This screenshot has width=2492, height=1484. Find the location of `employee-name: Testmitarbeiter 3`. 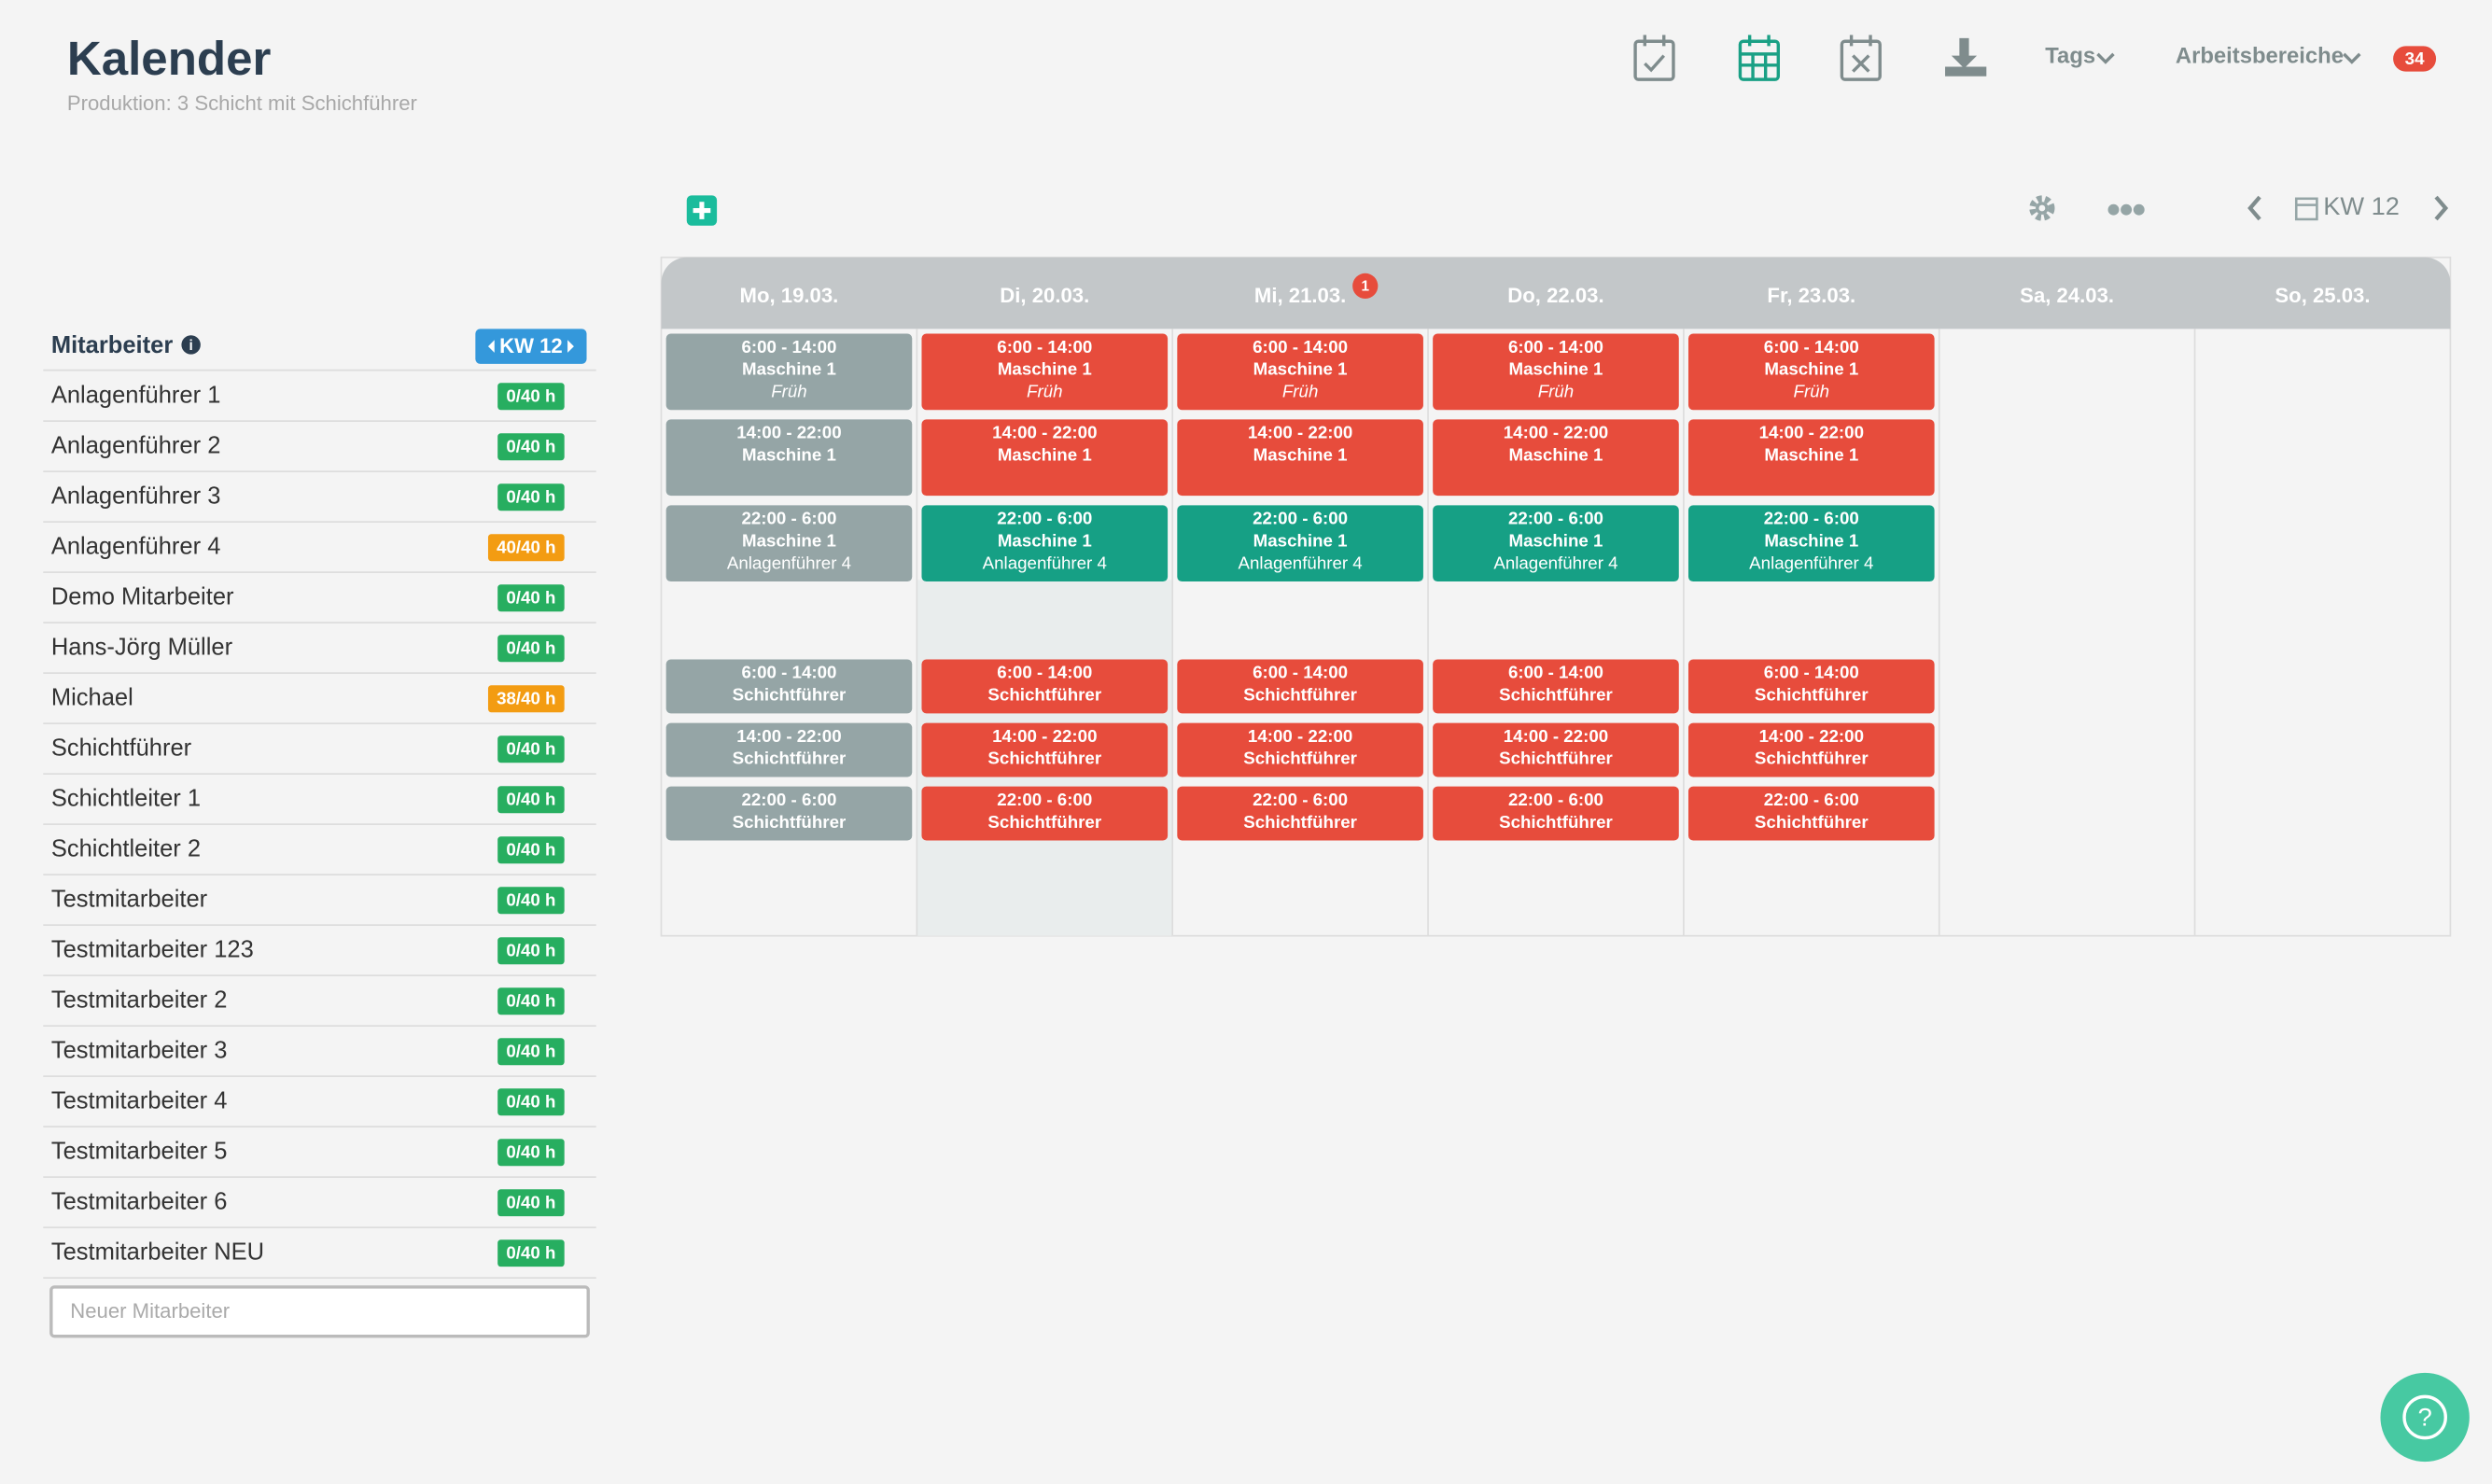

employee-name: Testmitarbeiter 3 is located at coordinates (139, 1050).